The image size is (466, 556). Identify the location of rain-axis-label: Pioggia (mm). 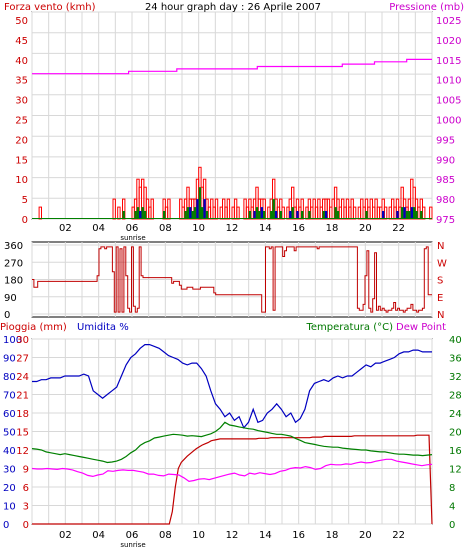
(33, 327).